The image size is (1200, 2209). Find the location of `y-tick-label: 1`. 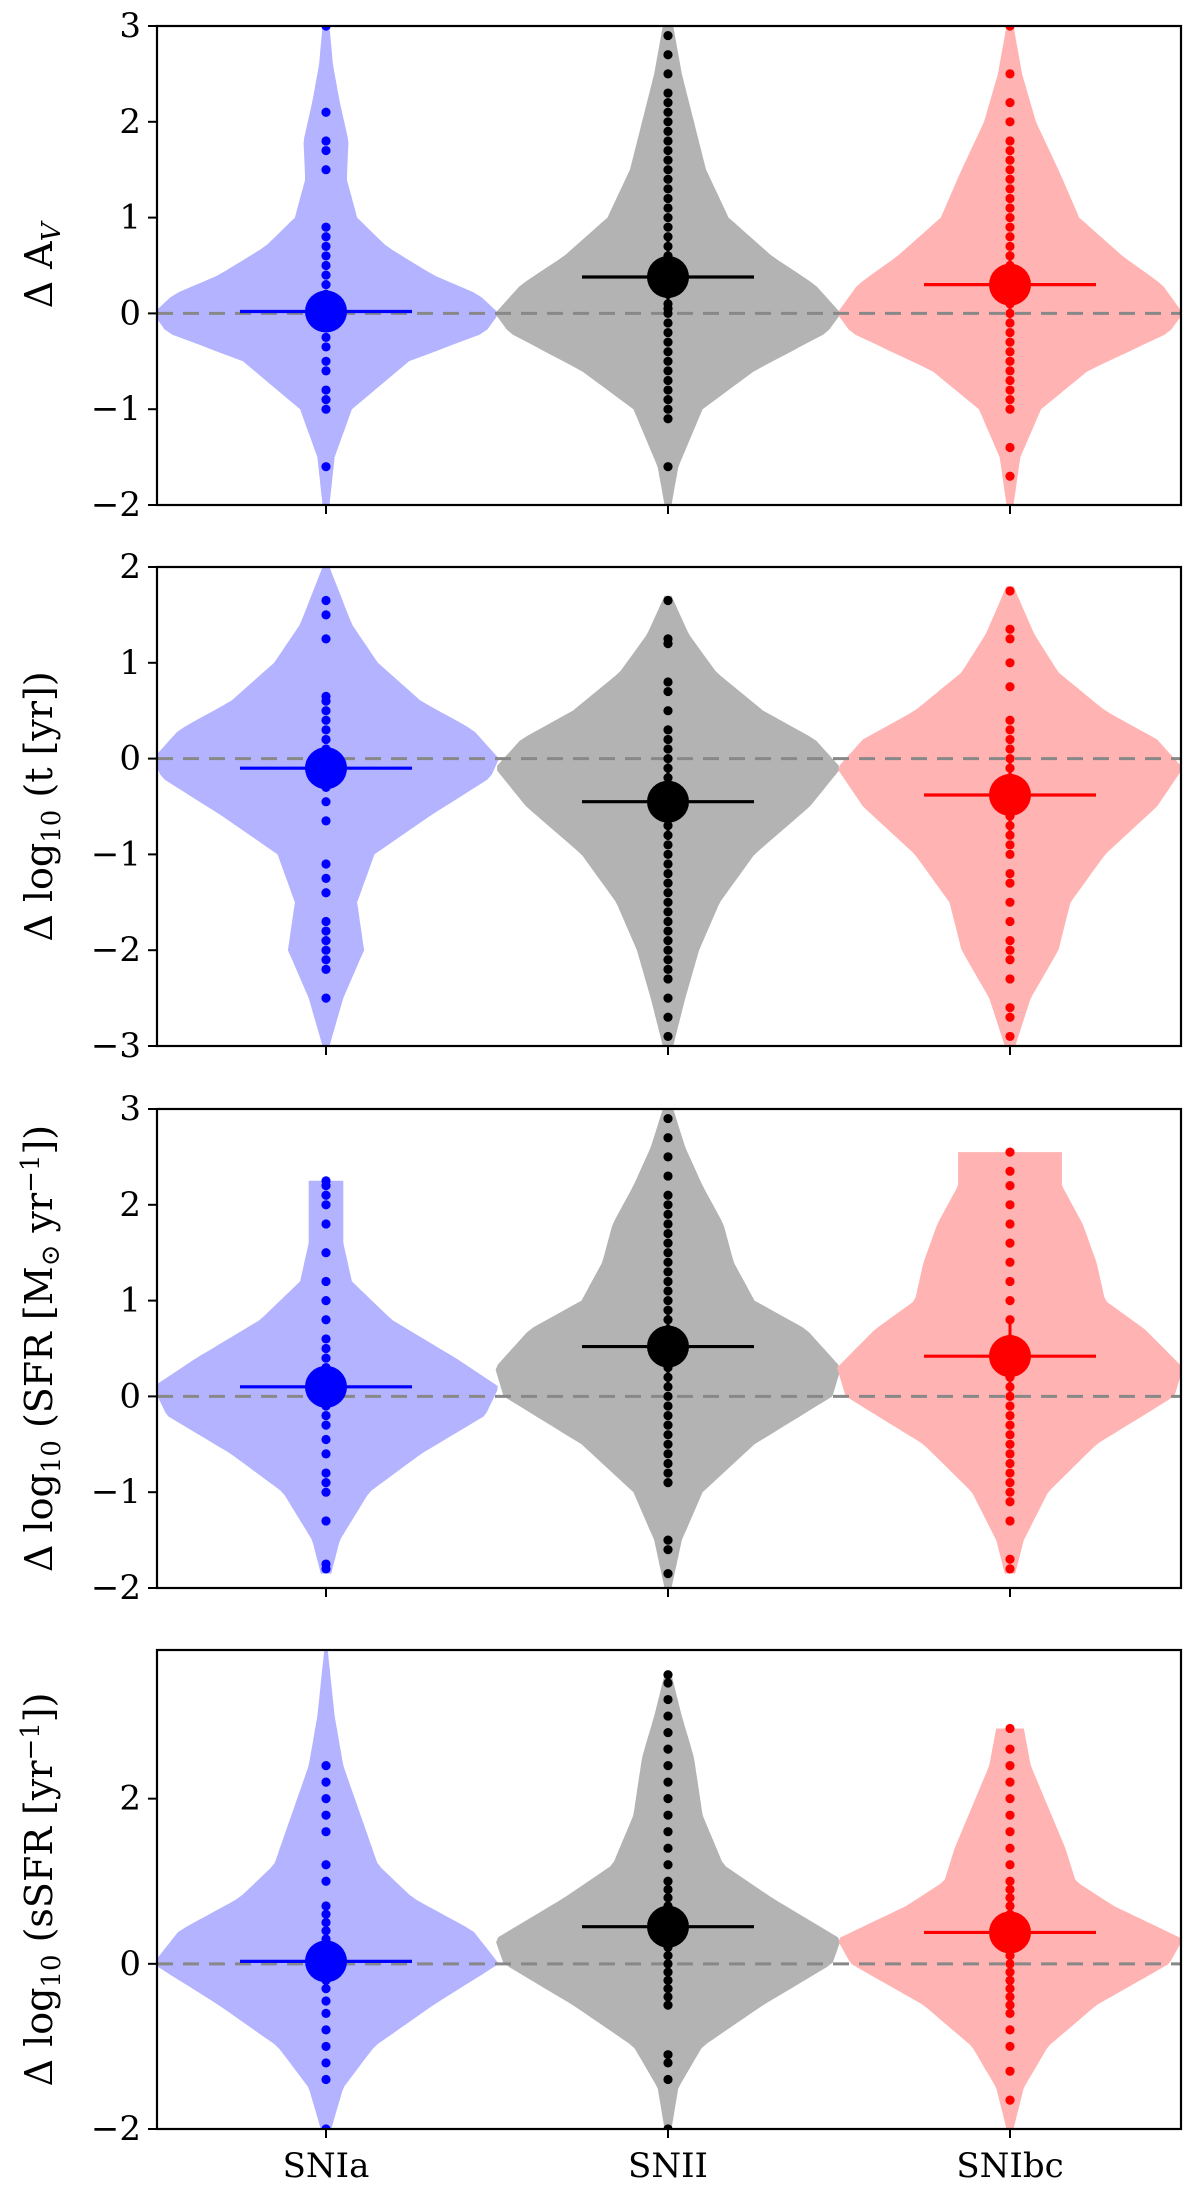

y-tick-label: 1 is located at coordinates (130, 1301).